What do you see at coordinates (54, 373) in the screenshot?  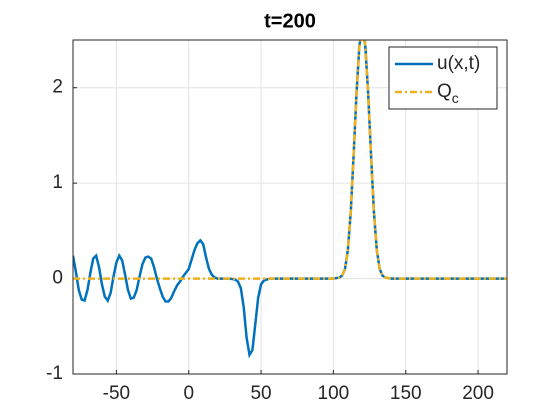 I see `y-tick-label: -1` at bounding box center [54, 373].